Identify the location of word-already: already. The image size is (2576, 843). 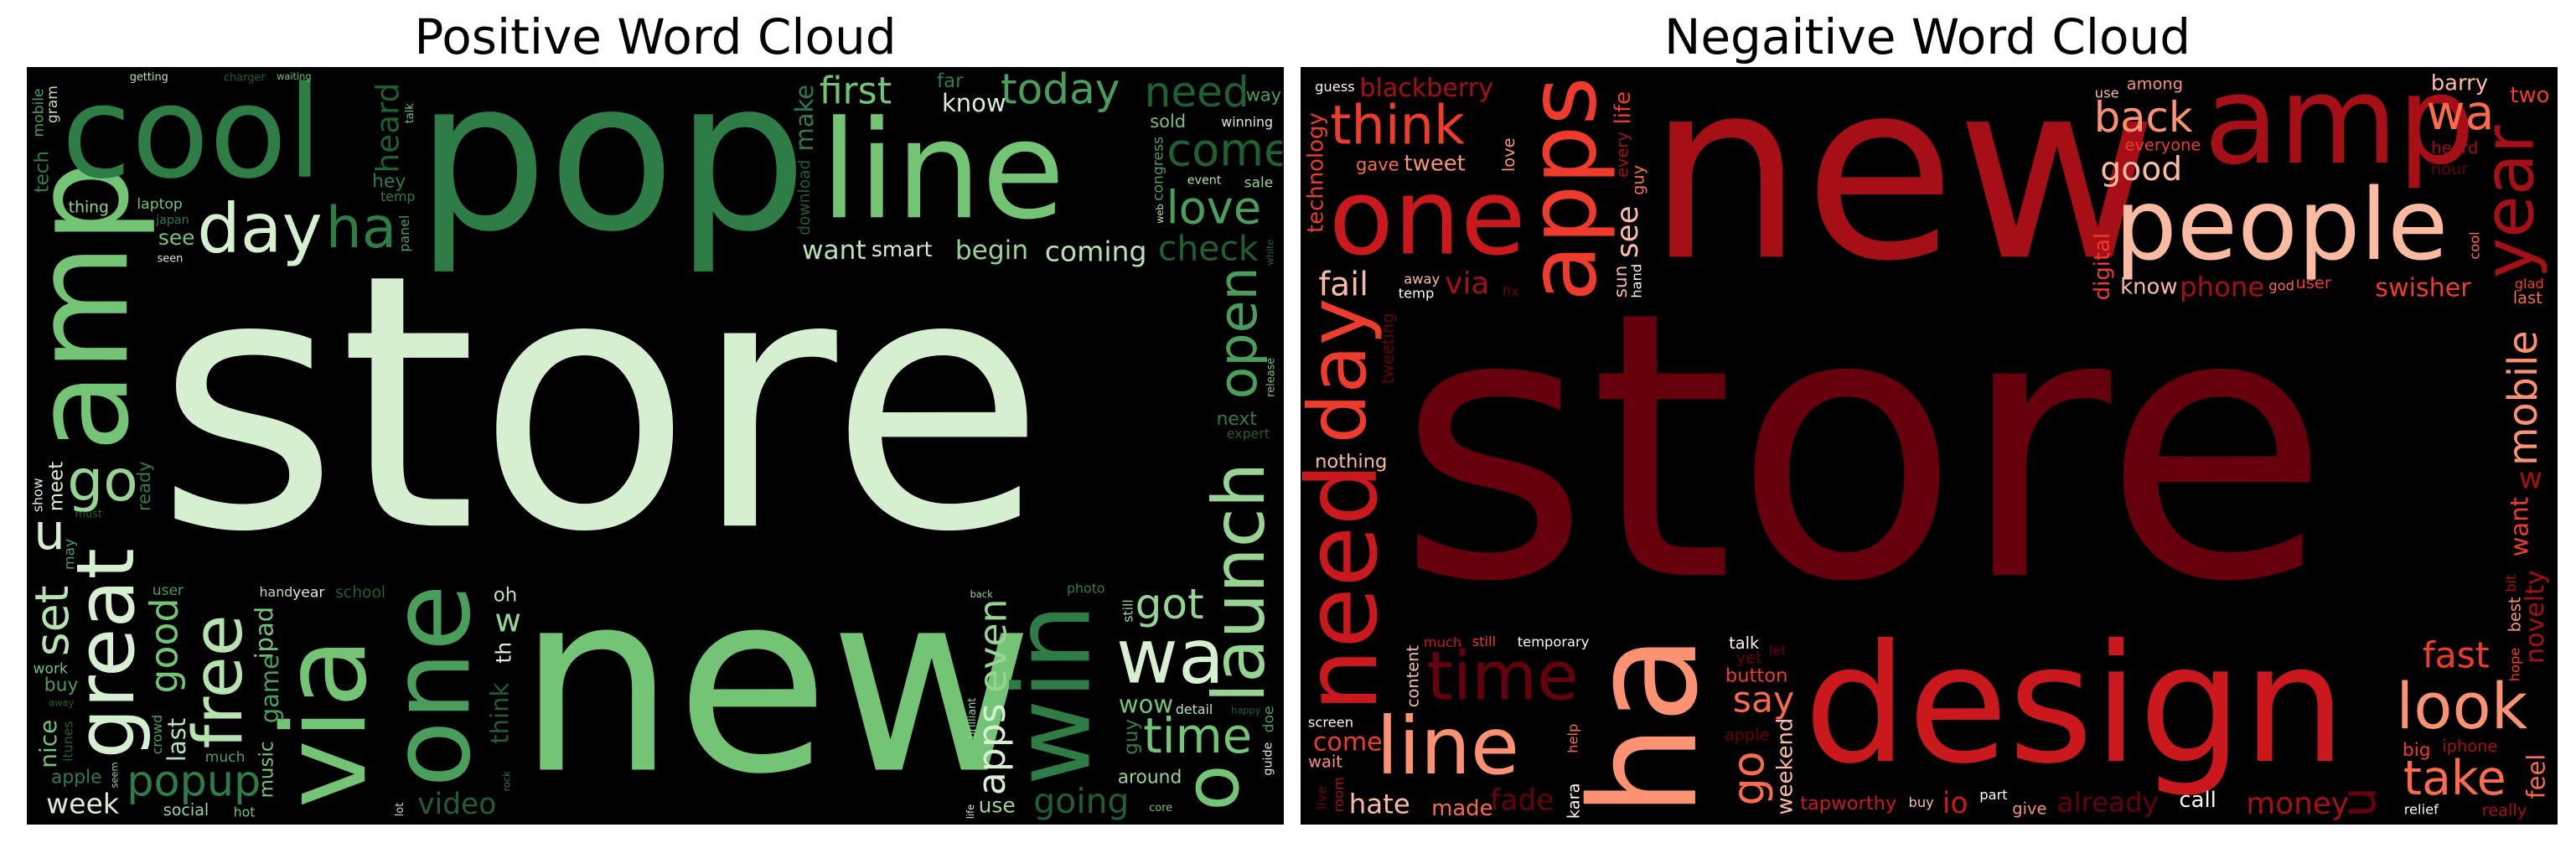
(2108, 803).